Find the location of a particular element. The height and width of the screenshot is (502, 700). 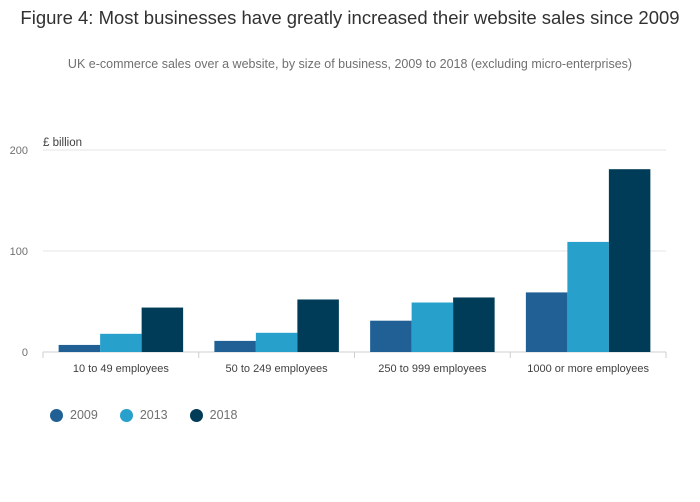

x-tick-label: 10 to 49 employees is located at coordinates (121, 369).